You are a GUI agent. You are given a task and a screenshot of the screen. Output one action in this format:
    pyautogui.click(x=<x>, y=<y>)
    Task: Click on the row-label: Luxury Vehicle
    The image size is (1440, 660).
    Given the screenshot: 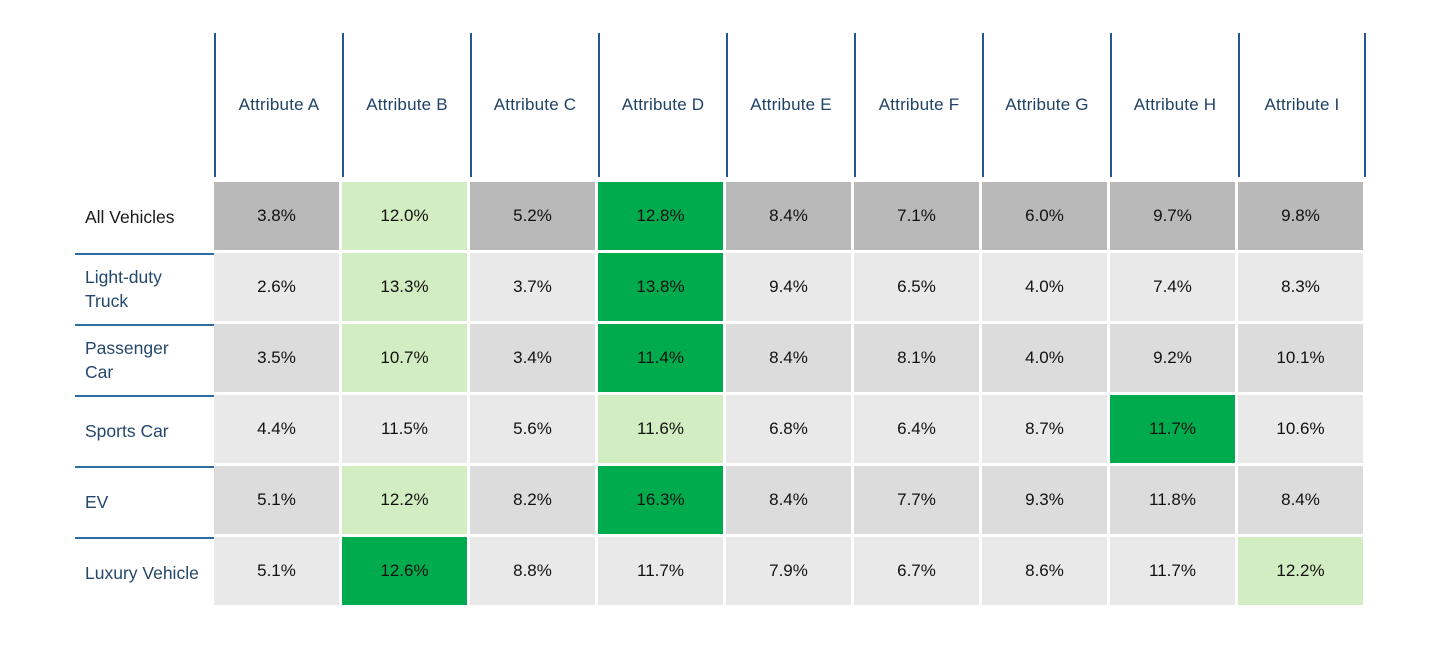 What is the action you would take?
    pyautogui.click(x=144, y=572)
    